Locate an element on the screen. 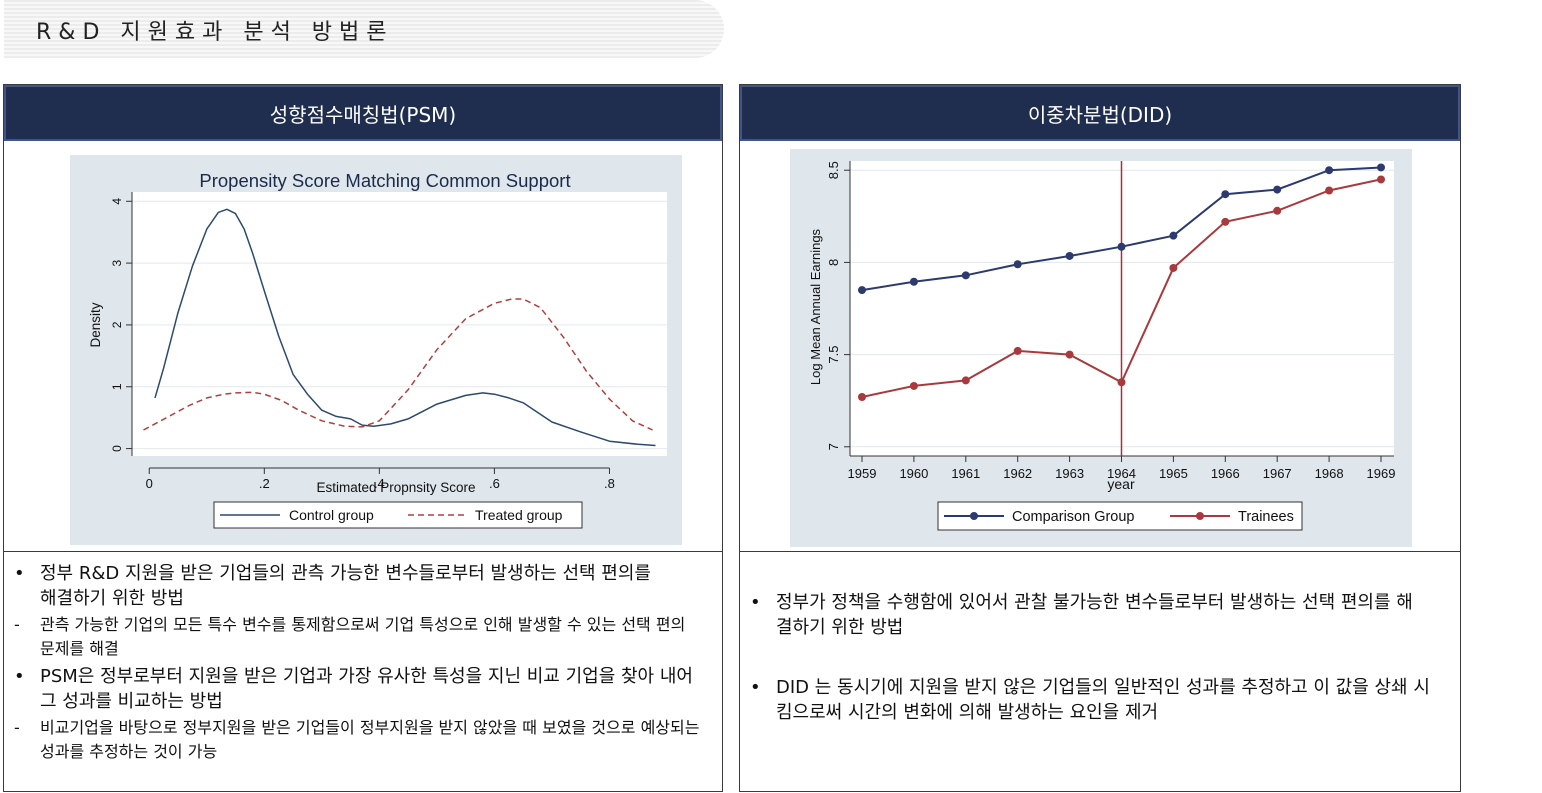  psm-y-tick-label: 4 is located at coordinates (117, 201).